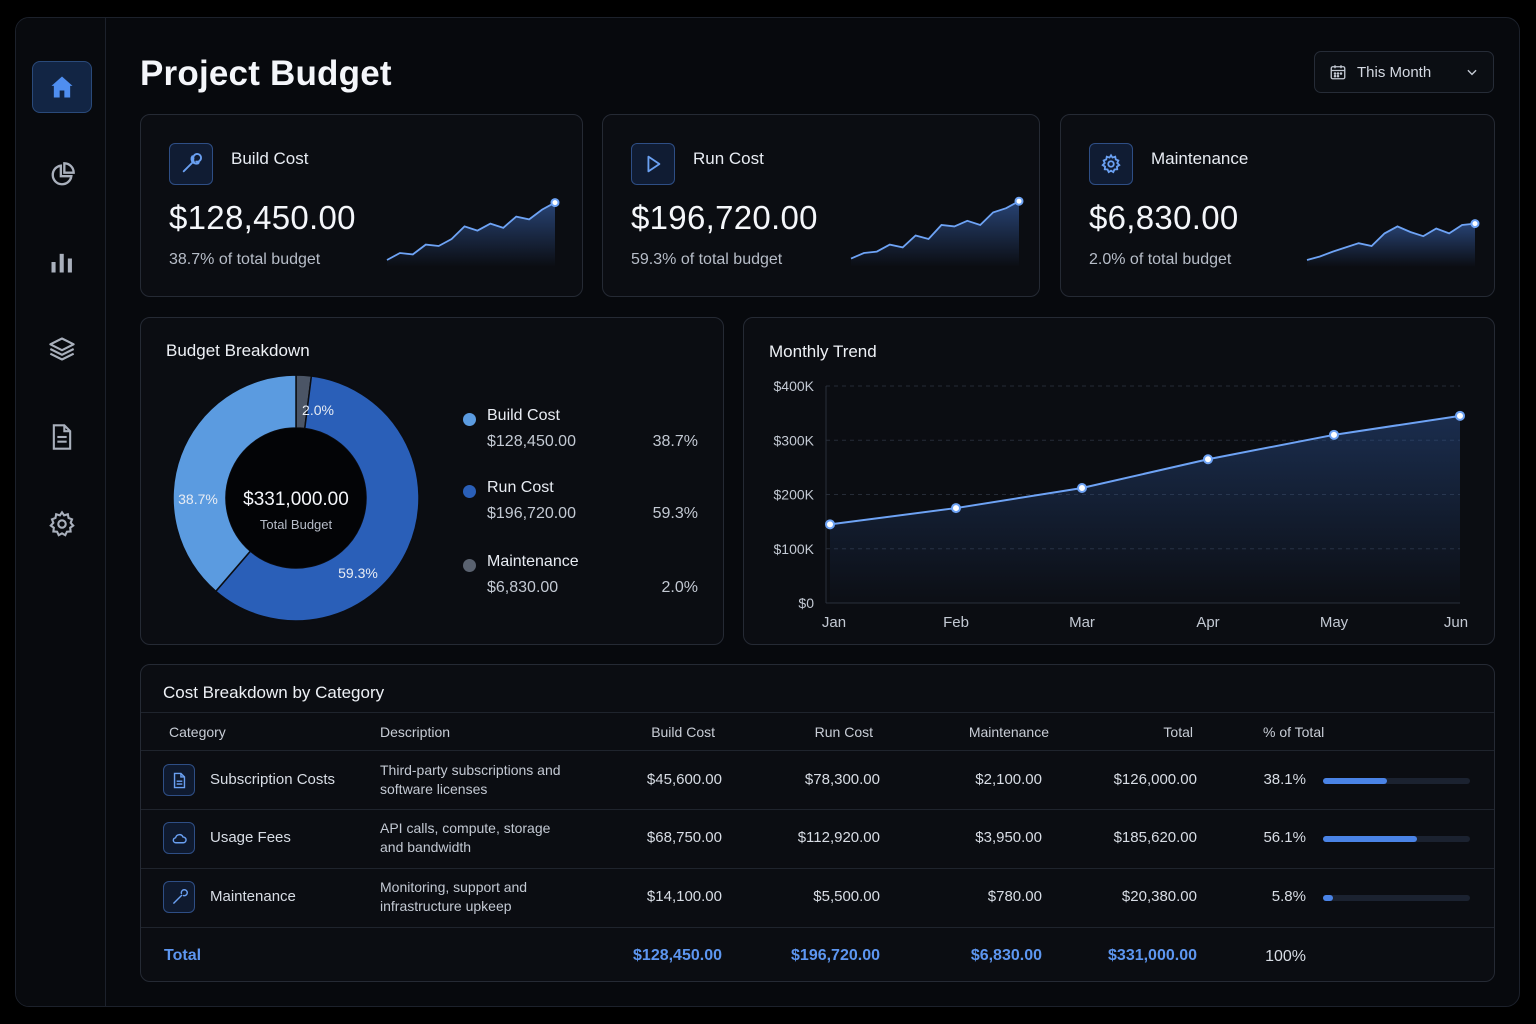  Describe the element at coordinates (533, 561) in the screenshot. I see `legend-name: Maintenance` at that location.